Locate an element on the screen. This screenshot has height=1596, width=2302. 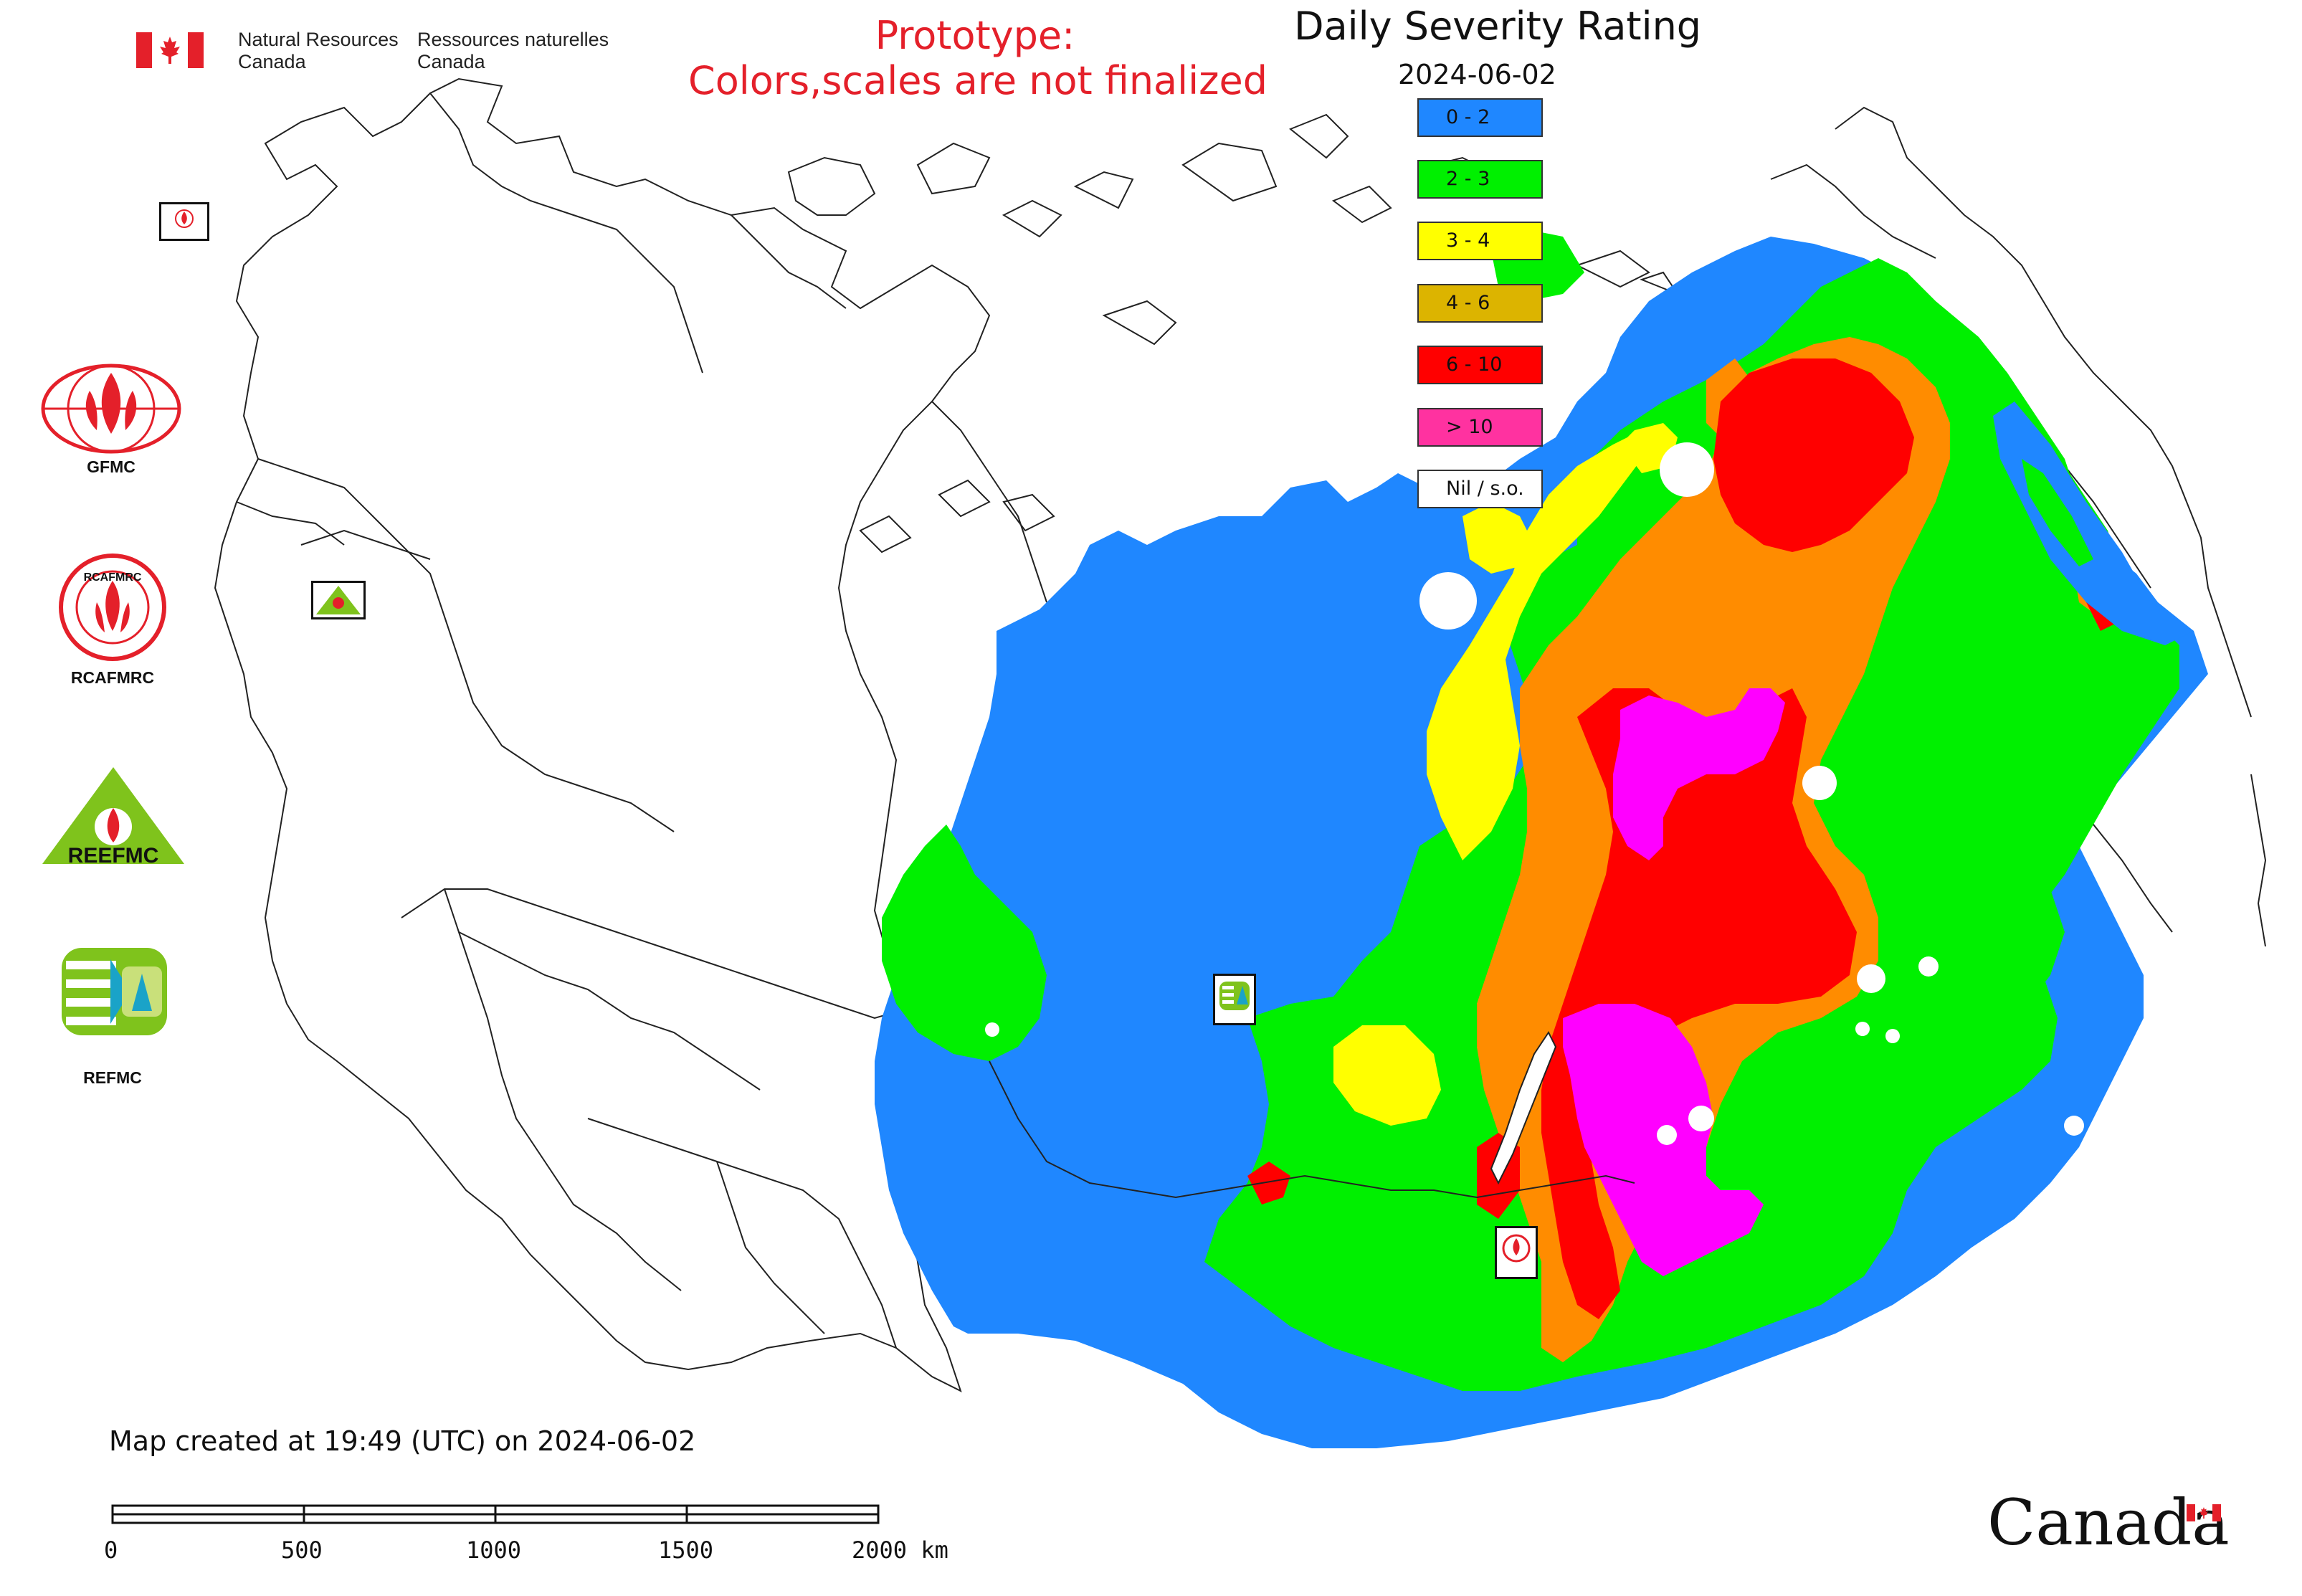
agency-name-fr: Ressources naturelles Canada is located at coordinates (513, 50).